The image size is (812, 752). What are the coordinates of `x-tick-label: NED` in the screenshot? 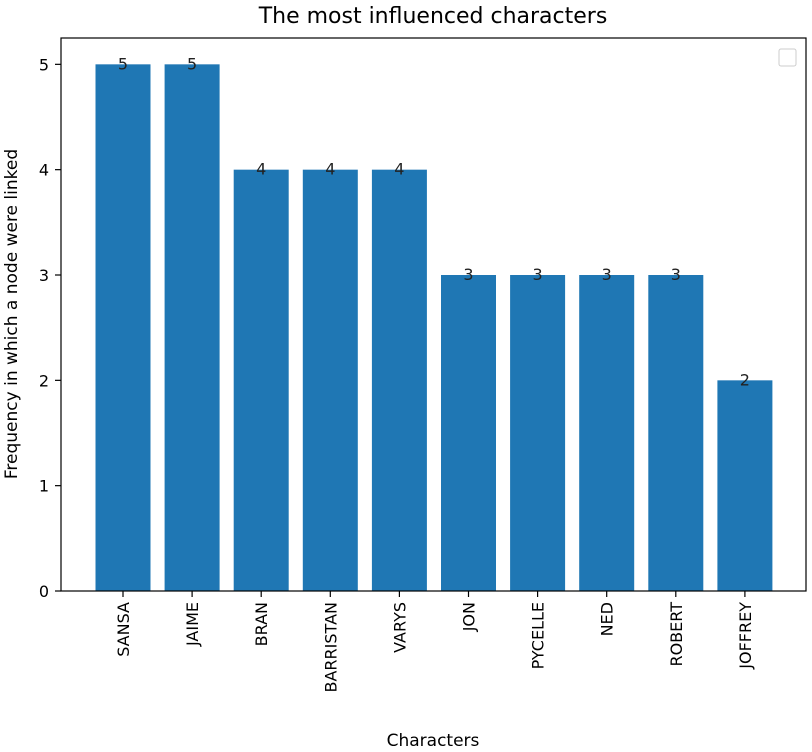 It's located at (607, 619).